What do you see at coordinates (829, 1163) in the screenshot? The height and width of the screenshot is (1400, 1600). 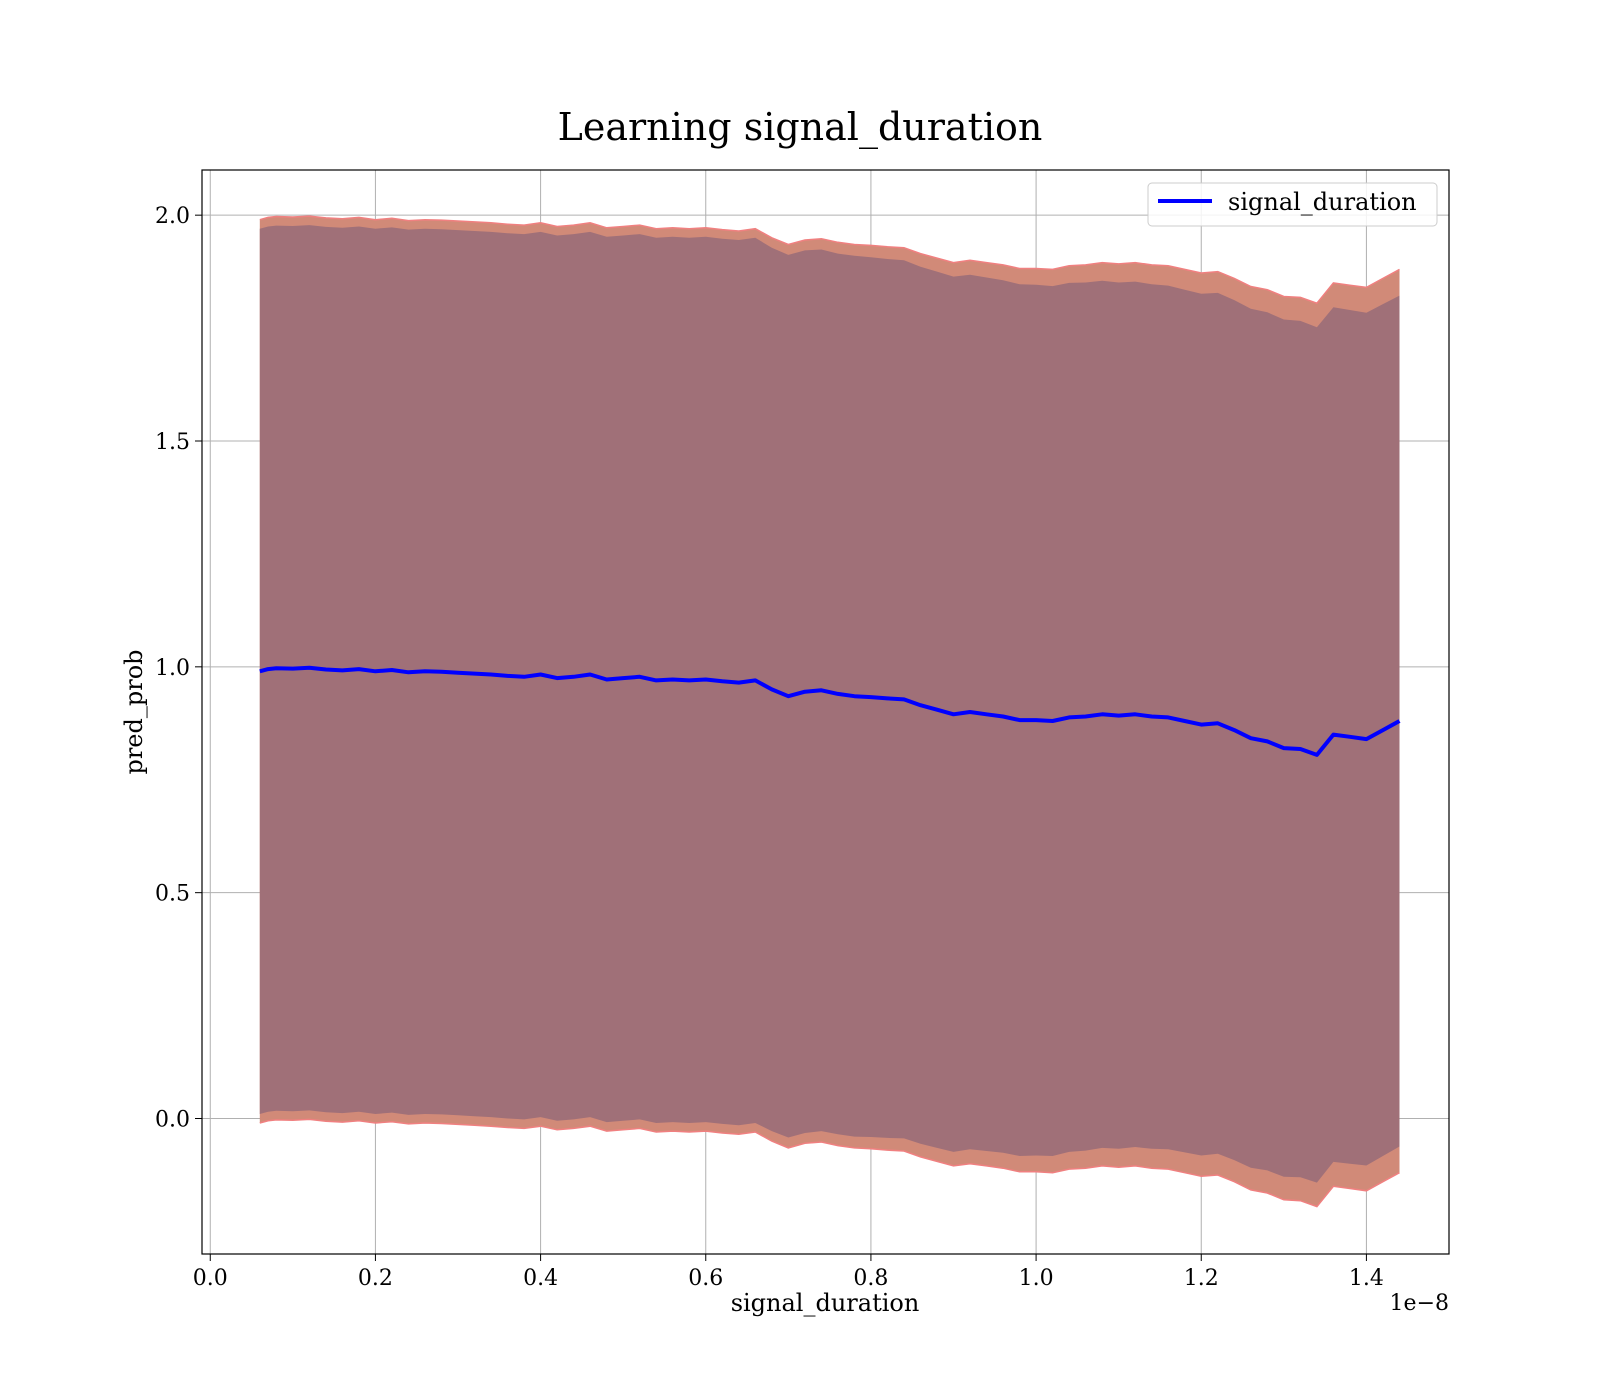 I see `lower-band-edge` at bounding box center [829, 1163].